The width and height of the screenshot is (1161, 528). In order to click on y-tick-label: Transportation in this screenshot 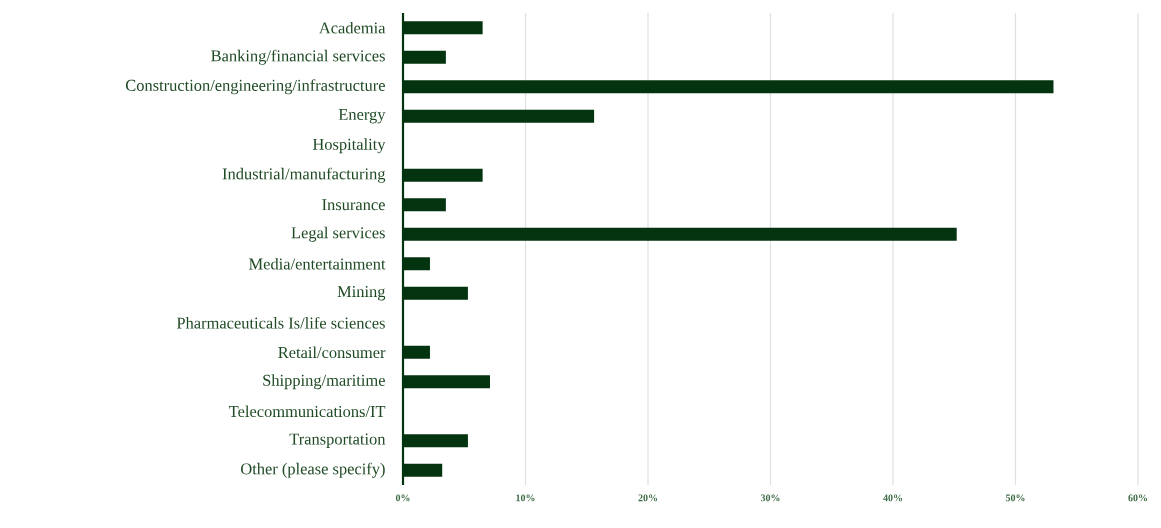, I will do `click(337, 440)`.